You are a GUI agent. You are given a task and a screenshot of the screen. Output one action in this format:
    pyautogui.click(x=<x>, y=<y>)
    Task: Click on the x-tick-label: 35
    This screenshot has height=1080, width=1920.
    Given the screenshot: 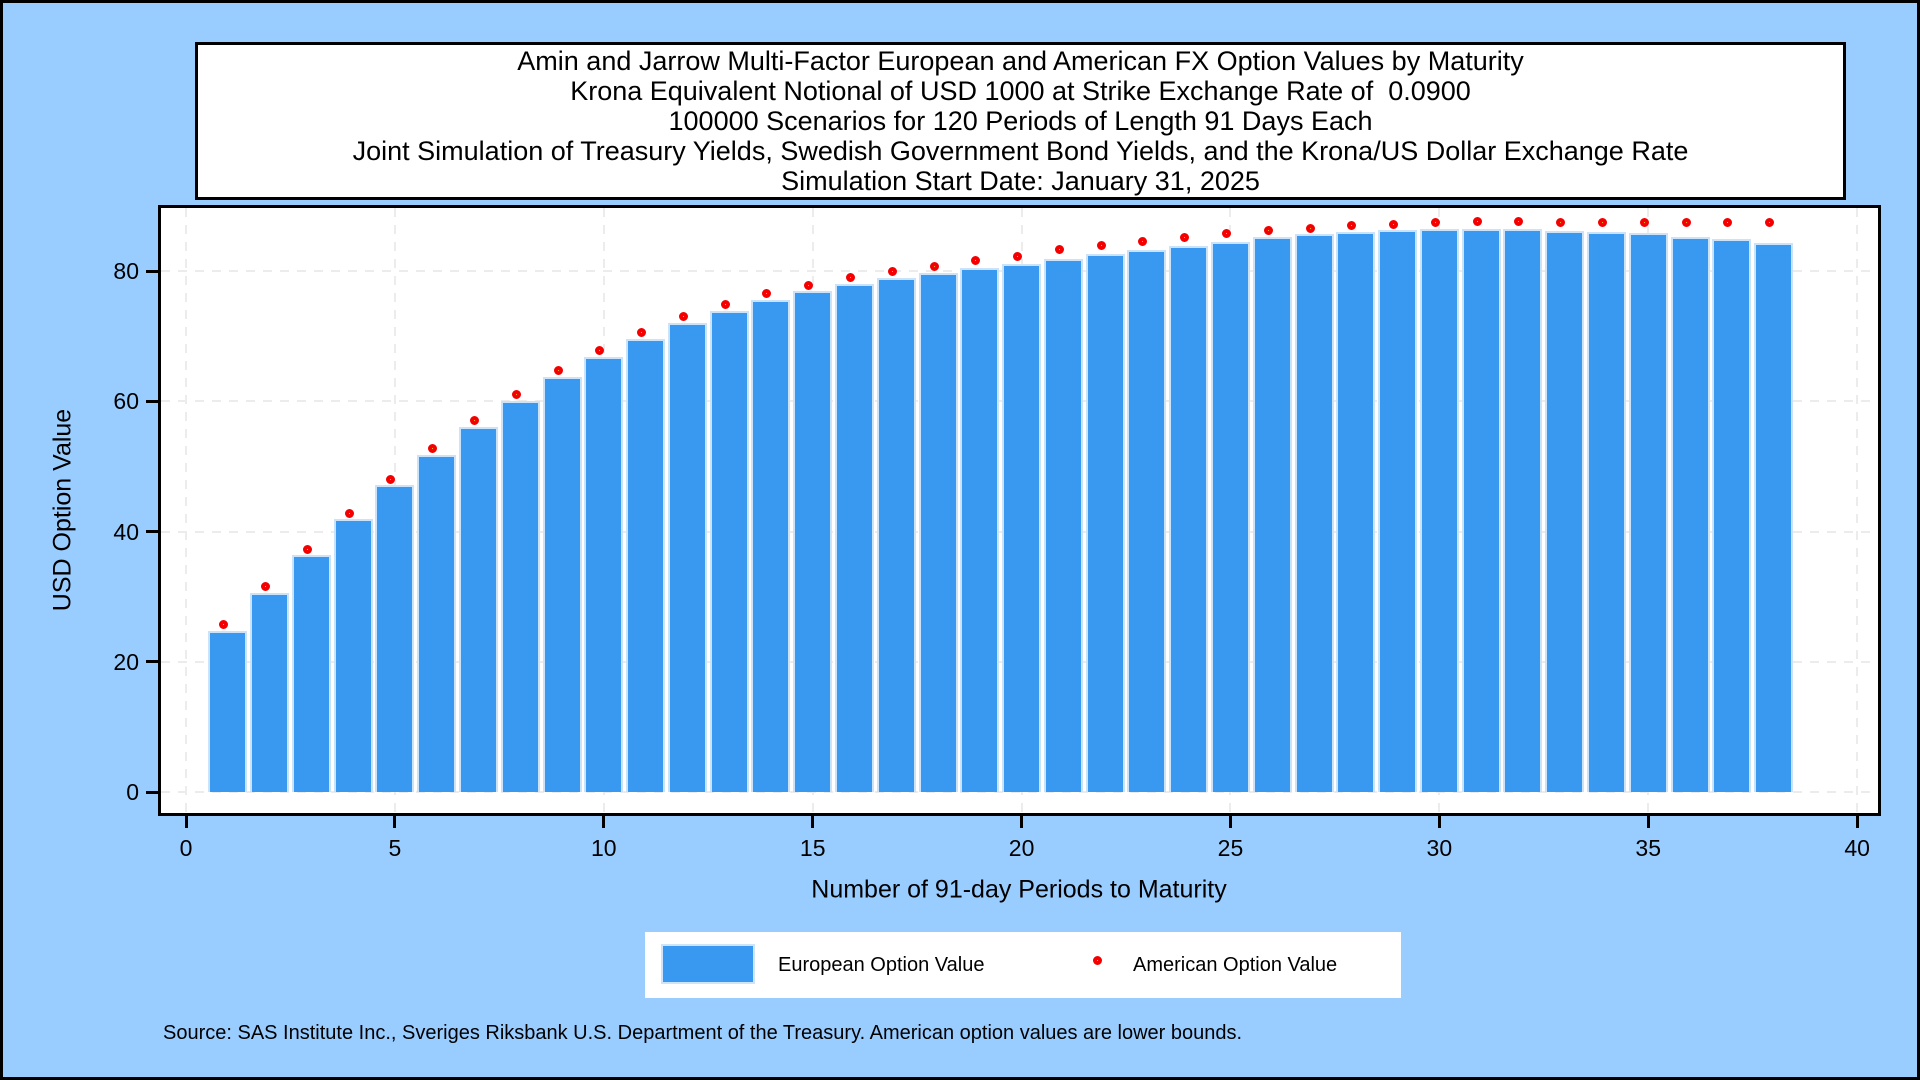 What is the action you would take?
    pyautogui.click(x=1648, y=848)
    